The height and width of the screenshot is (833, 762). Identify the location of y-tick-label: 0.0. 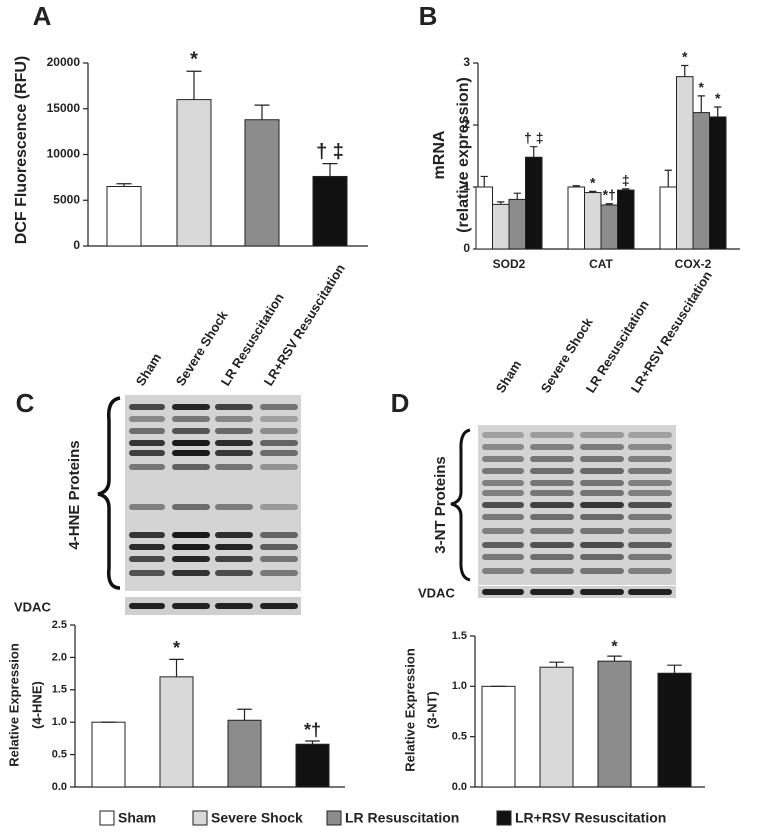
(459, 787).